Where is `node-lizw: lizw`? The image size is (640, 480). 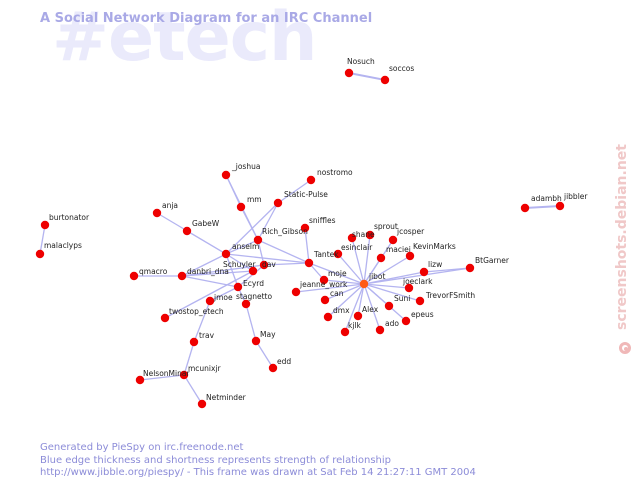 node-lizw: lizw is located at coordinates (430, 268).